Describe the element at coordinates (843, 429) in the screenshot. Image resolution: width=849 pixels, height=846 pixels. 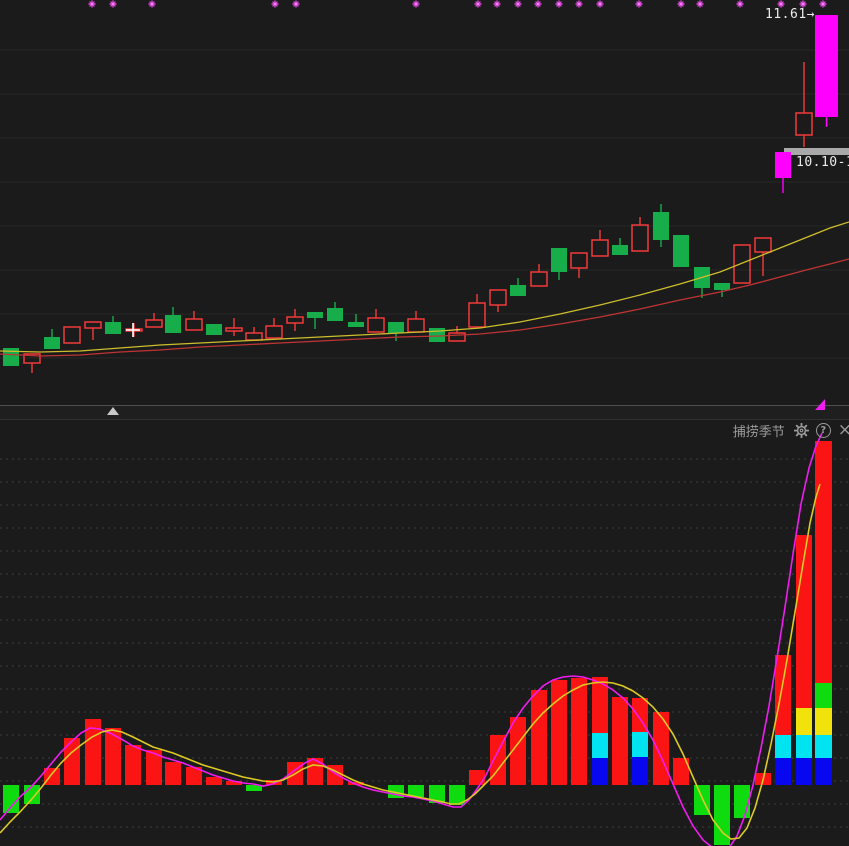
I see `close-icon: ×` at that location.